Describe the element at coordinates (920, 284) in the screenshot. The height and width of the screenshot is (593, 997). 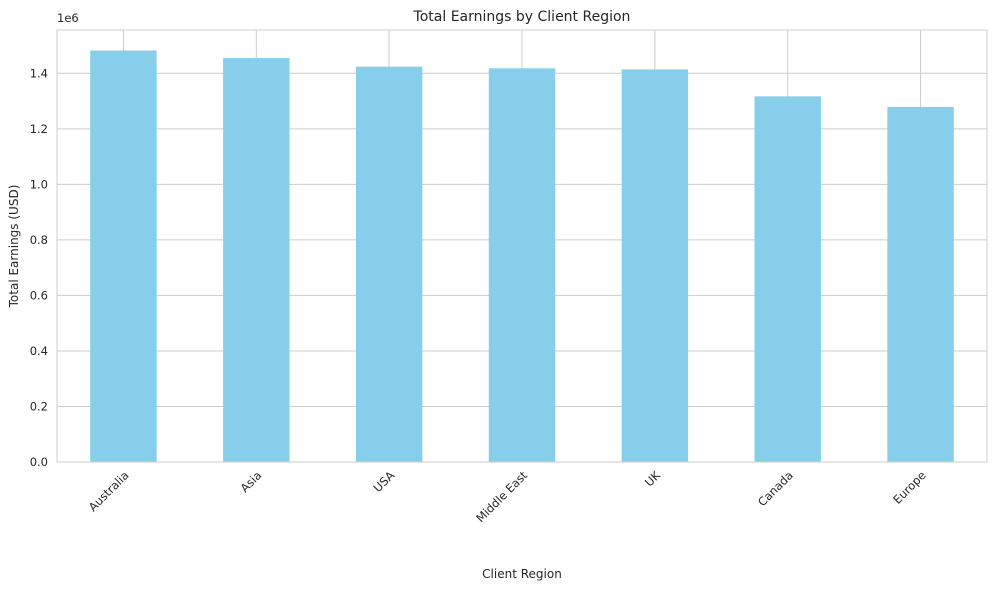
I see `bar-europe` at that location.